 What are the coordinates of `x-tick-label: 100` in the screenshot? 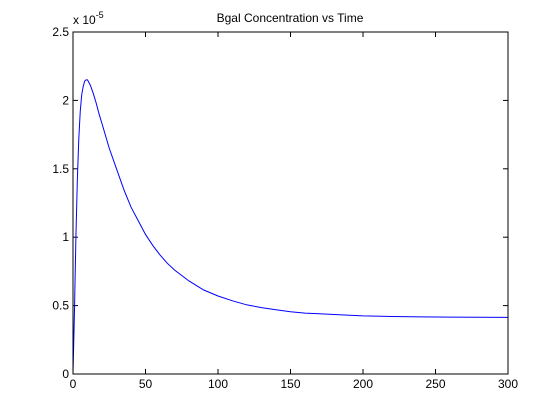 It's located at (218, 384).